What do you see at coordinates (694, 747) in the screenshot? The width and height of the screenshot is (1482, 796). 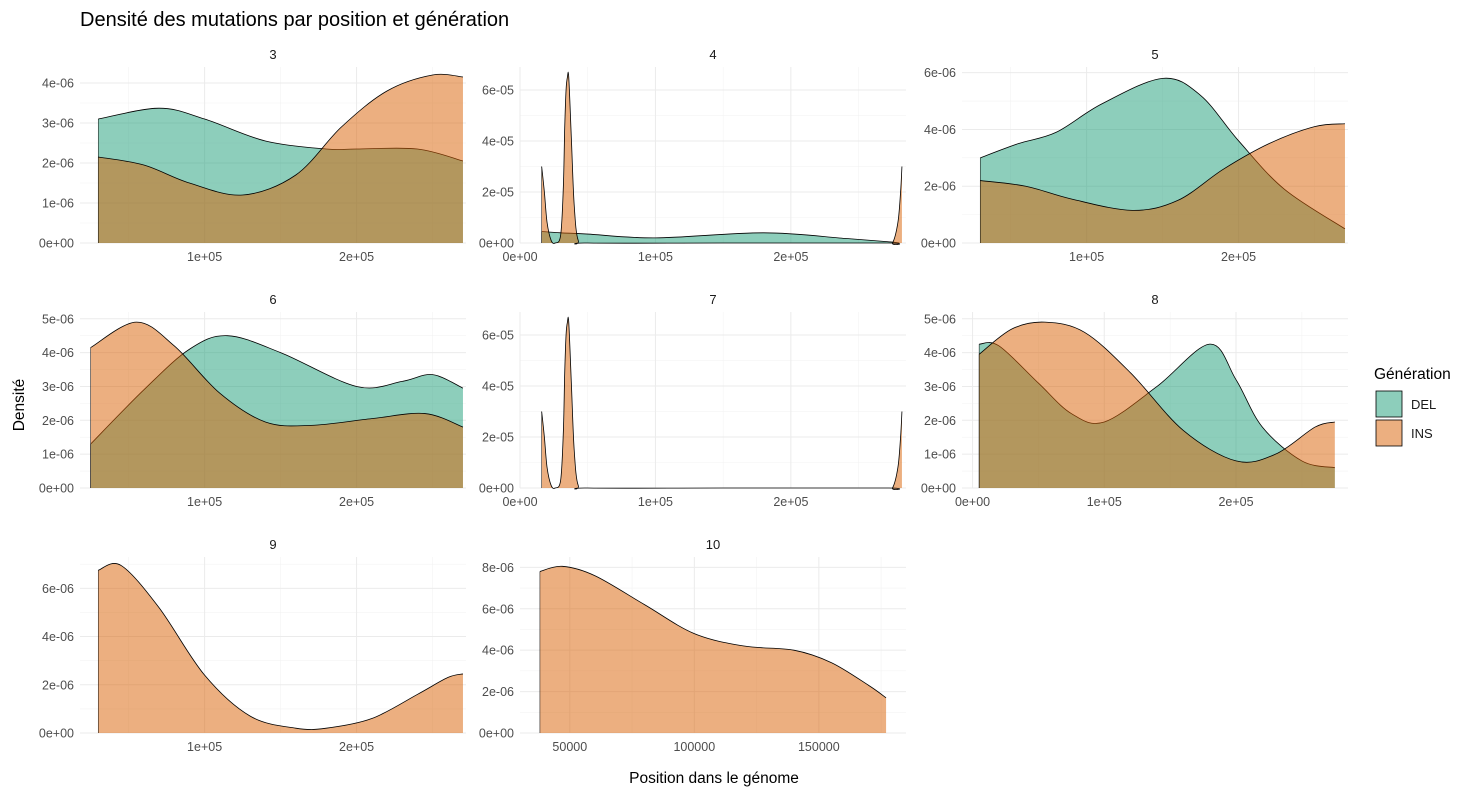 I see `x-tick-label: 100000` at bounding box center [694, 747].